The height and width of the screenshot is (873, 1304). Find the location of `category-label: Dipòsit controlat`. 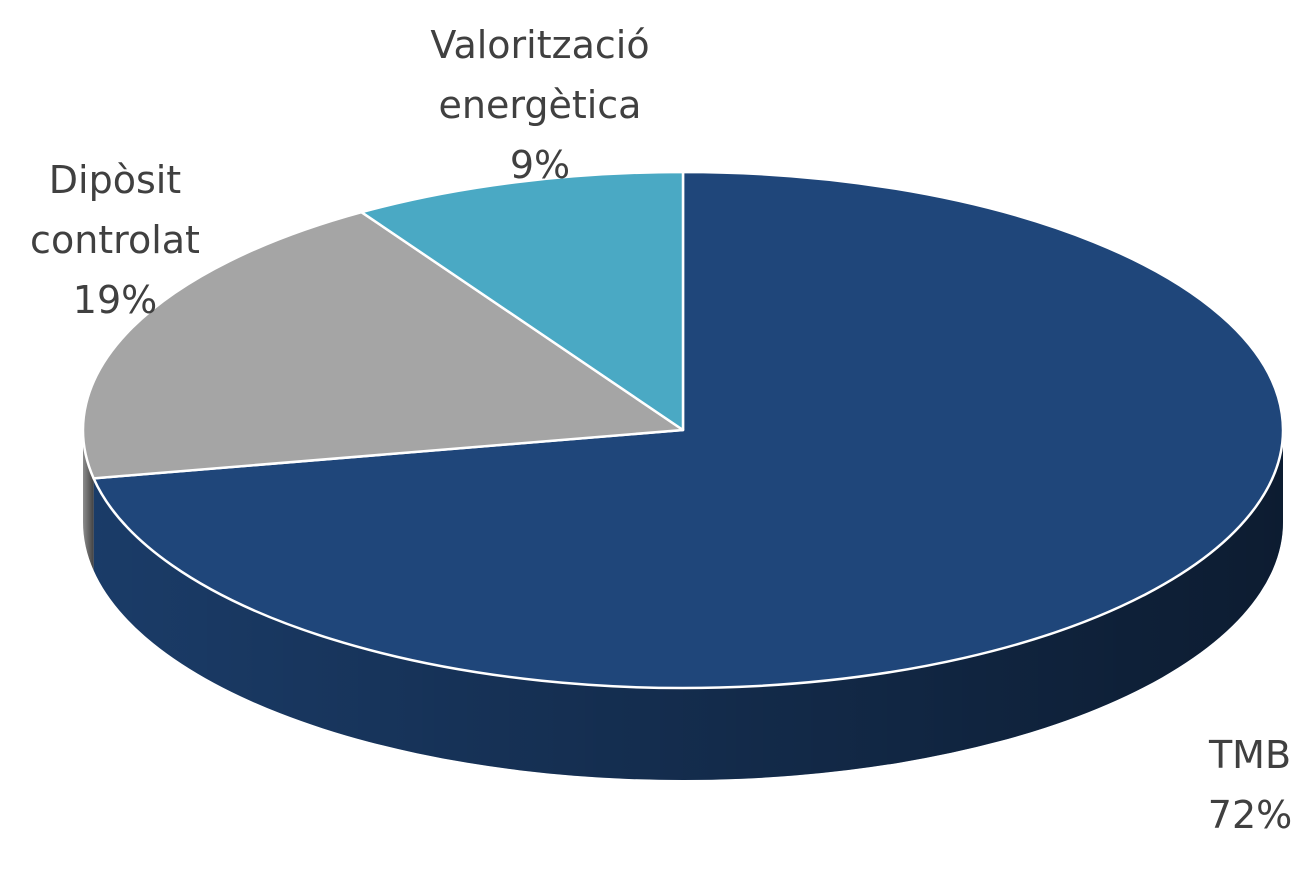

category-label: Dipòsit controlat is located at coordinates (115, 210).